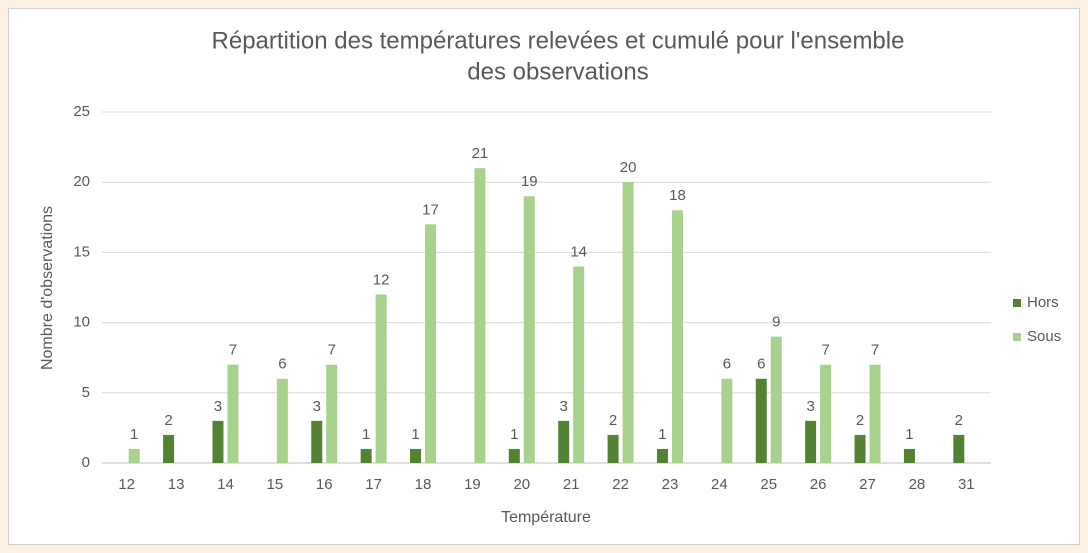 The height and width of the screenshot is (553, 1088). I want to click on legend-label: Hors, so click(1043, 302).